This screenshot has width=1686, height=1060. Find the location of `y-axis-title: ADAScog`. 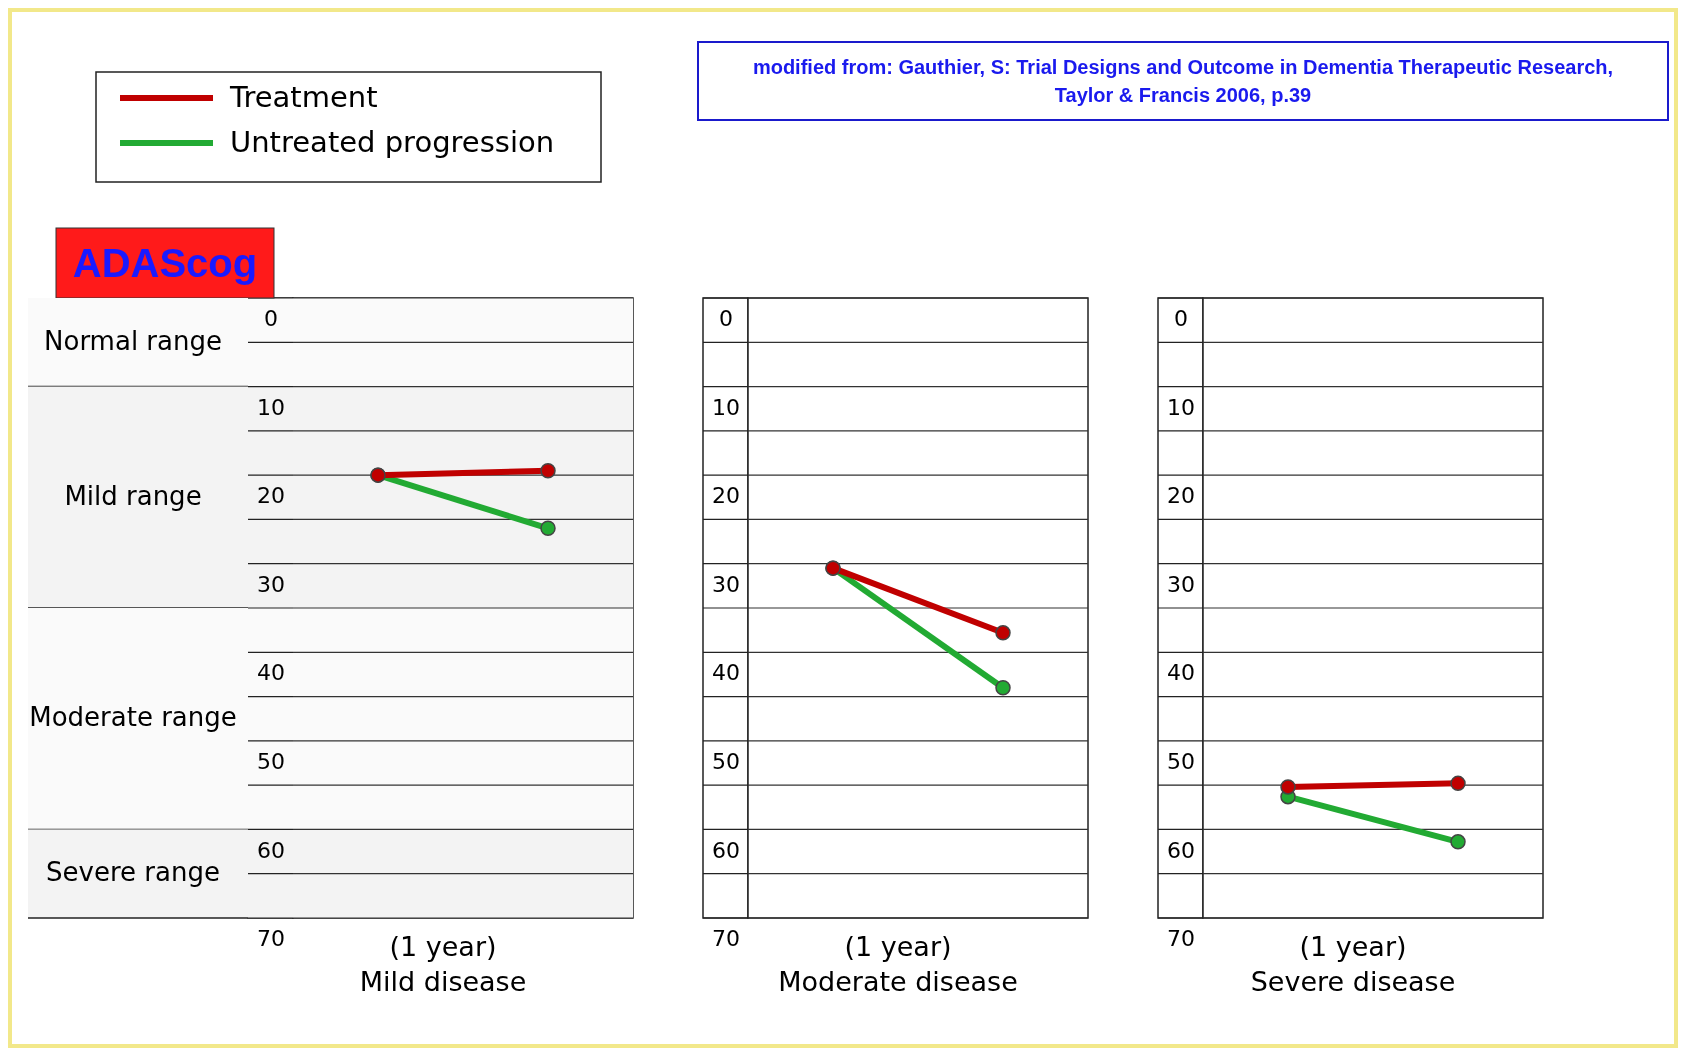

y-axis-title: ADAScog is located at coordinates (165, 262).